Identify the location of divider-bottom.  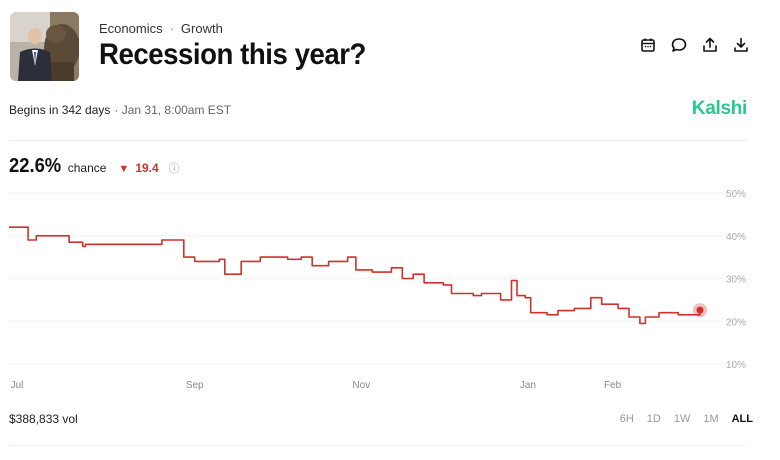
(378, 445).